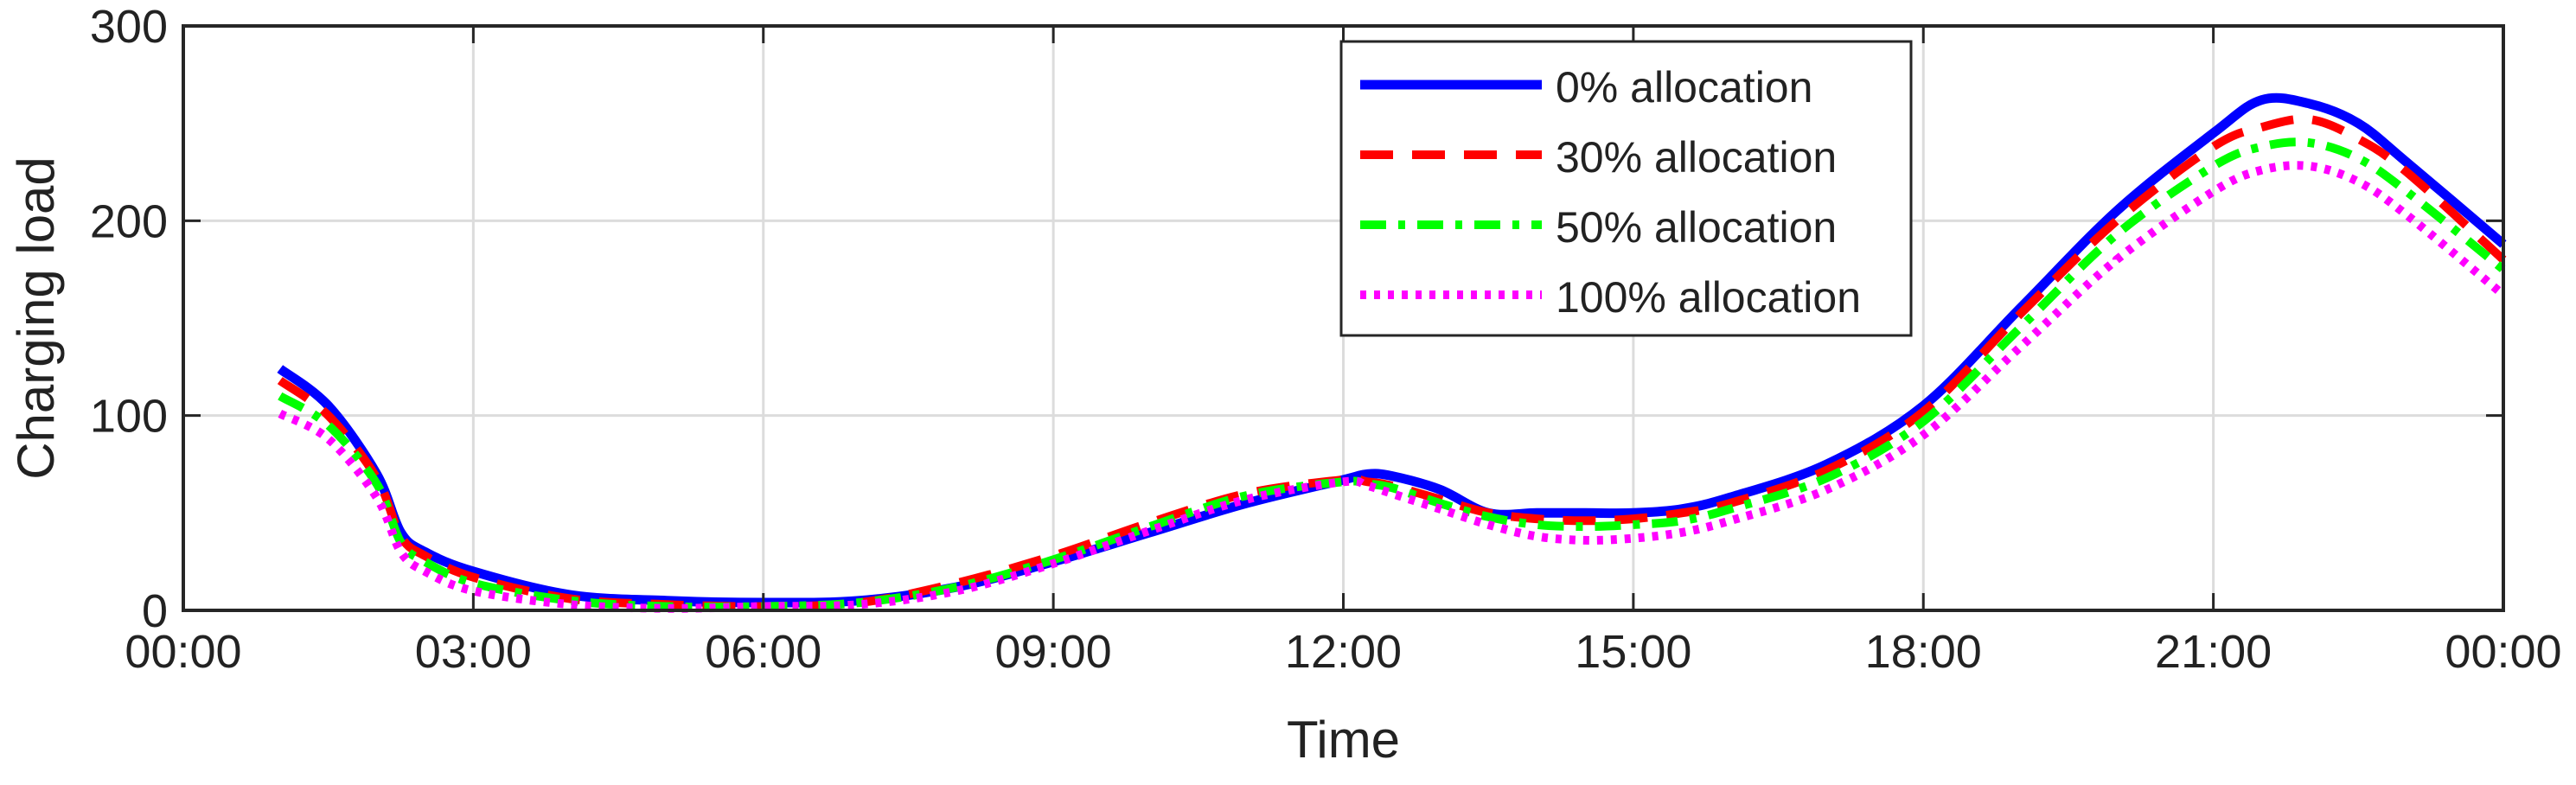 This screenshot has height=785, width=2576. Describe the element at coordinates (1633, 652) in the screenshot. I see `x-tick-label: 15:00` at that location.